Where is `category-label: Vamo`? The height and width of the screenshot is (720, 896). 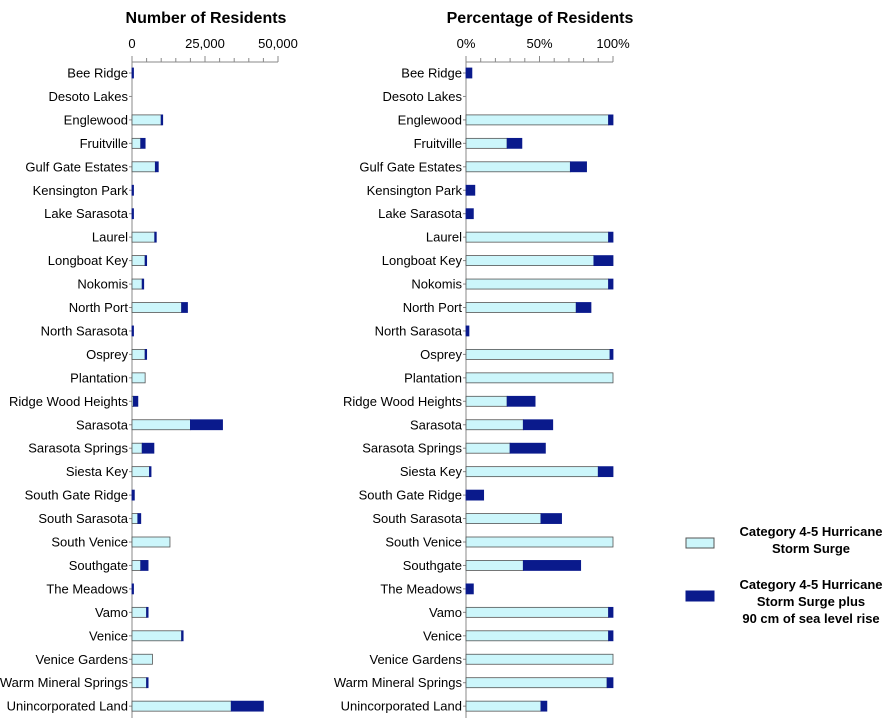 category-label: Vamo is located at coordinates (111, 612).